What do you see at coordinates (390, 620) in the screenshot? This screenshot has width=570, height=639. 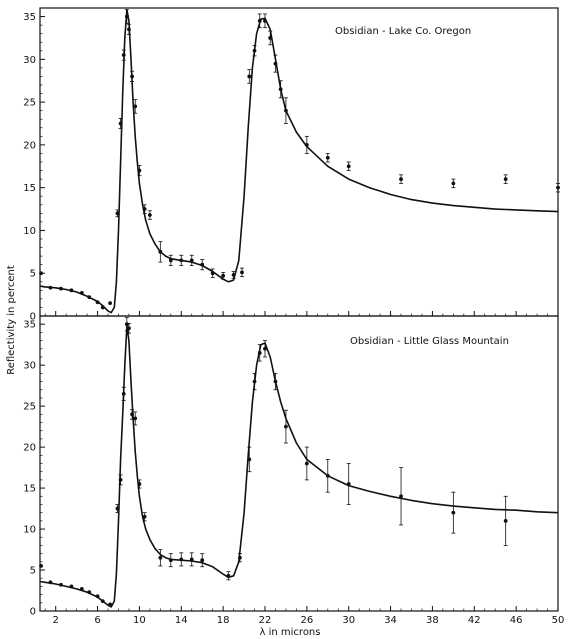 I see `x-tick-label: 34` at bounding box center [390, 620].